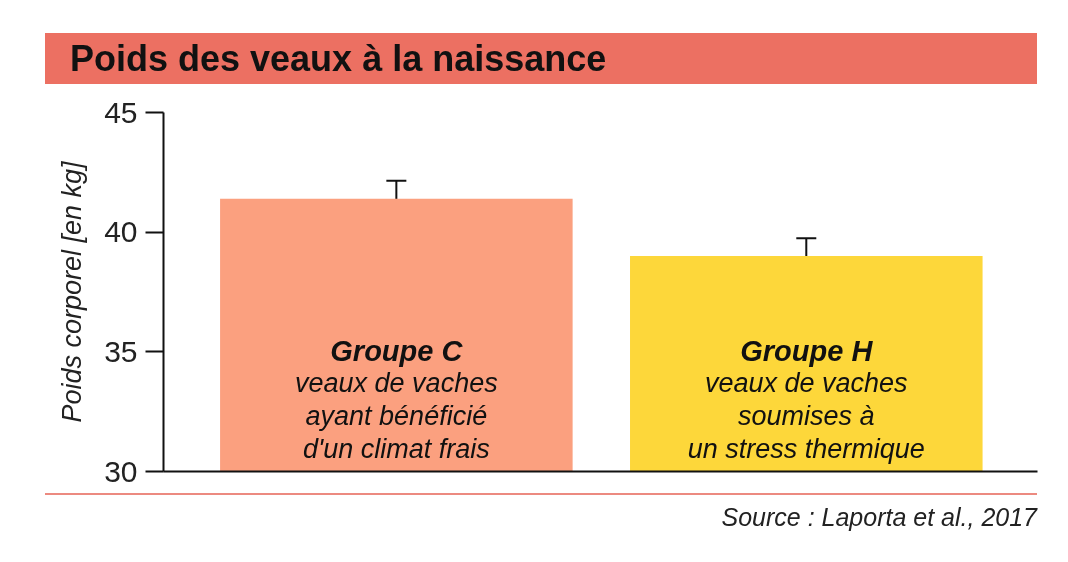  What do you see at coordinates (121, 471) in the screenshot?
I see `y-tick-label: 30` at bounding box center [121, 471].